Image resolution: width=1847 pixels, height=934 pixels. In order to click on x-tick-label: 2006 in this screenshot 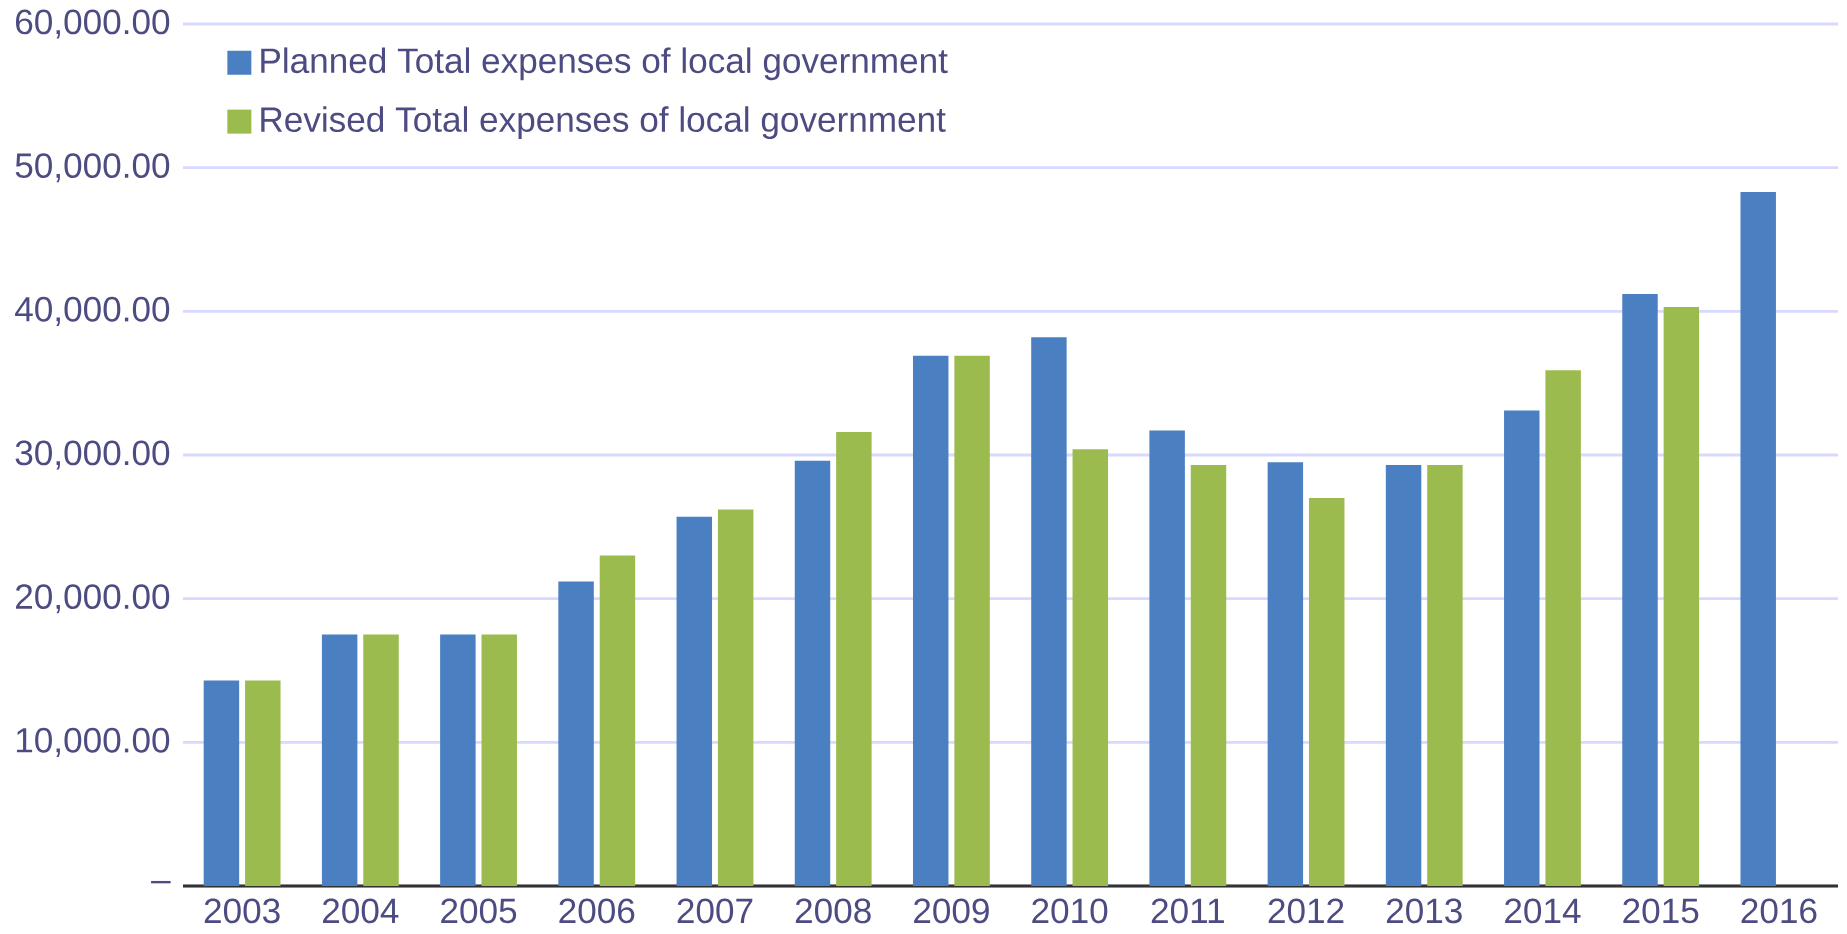, I will do `click(597, 911)`.